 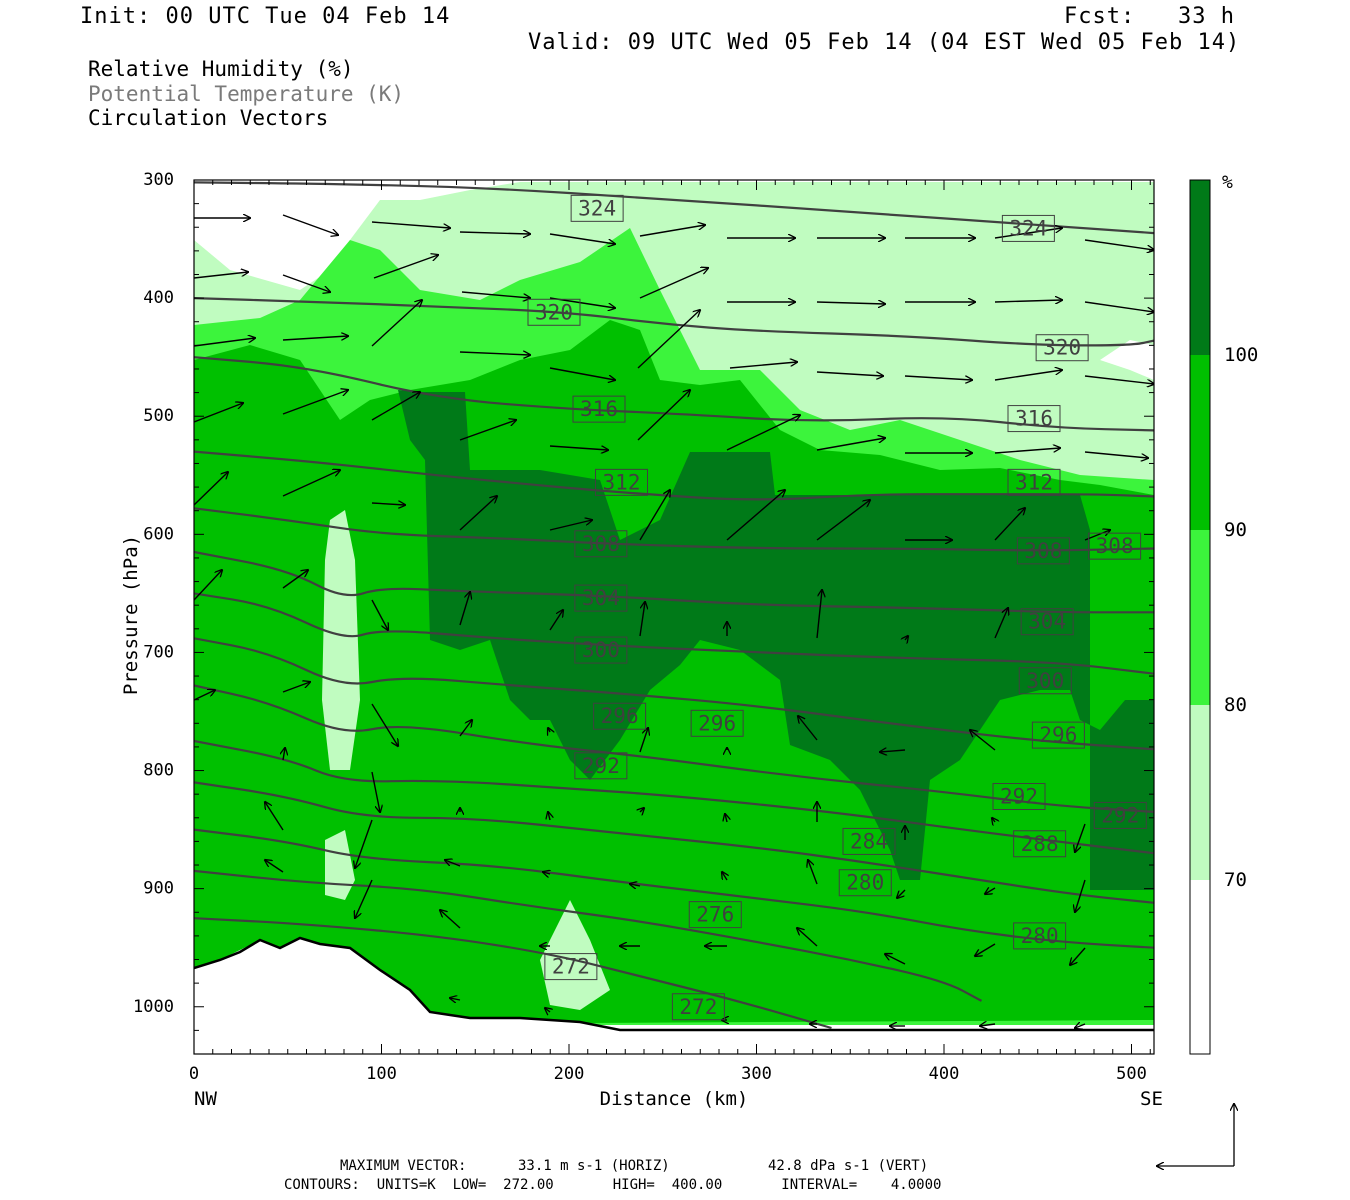 What do you see at coordinates (205, 1099) in the screenshot?
I see `x-axis-left-label: NW` at bounding box center [205, 1099].